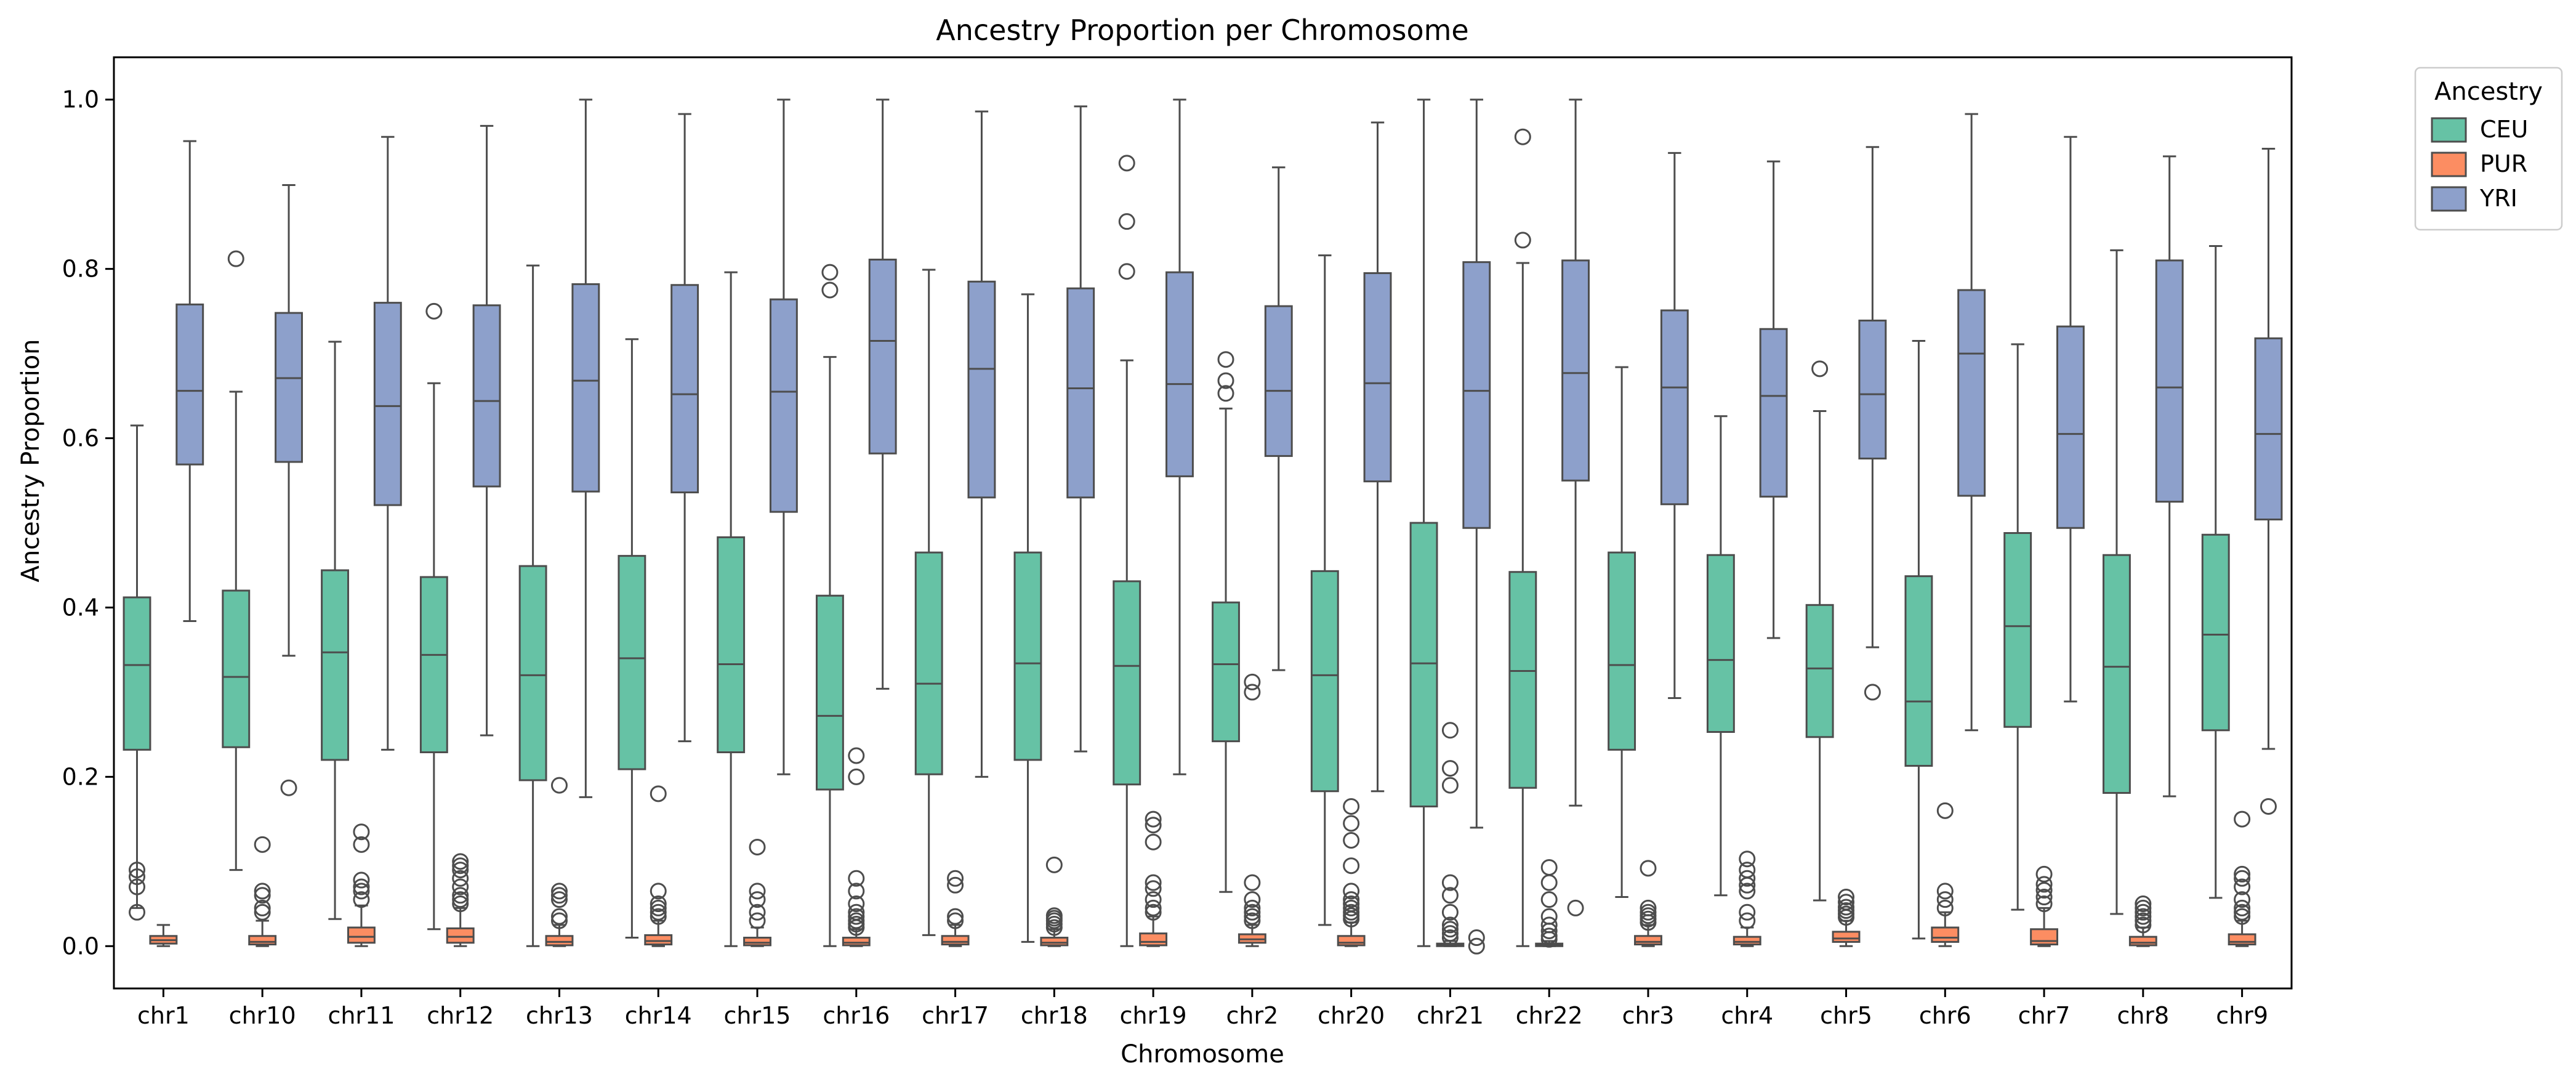 The height and width of the screenshot is (1087, 2576). I want to click on box-ceu-chr14, so click(632, 638).